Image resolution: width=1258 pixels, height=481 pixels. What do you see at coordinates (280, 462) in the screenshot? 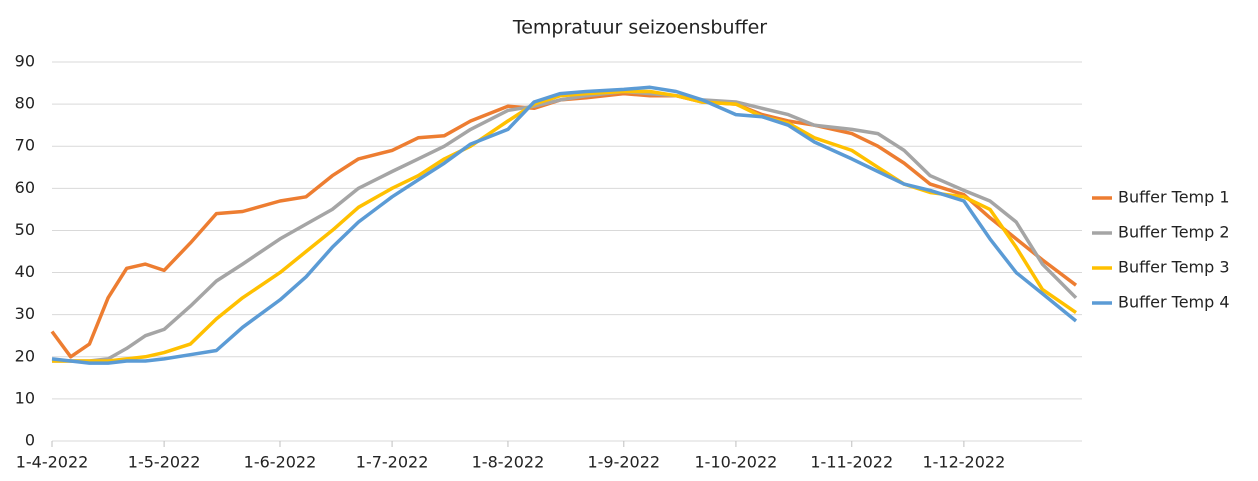
I see `x-tick-label: 1-6-2022` at bounding box center [280, 462].